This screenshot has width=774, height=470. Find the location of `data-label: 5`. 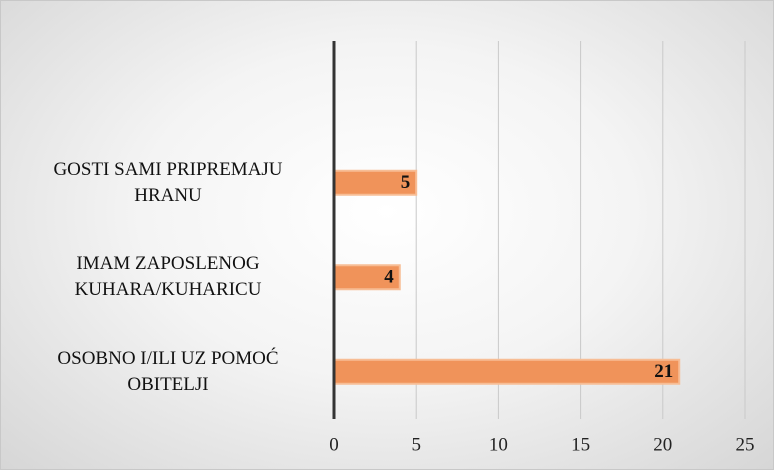

data-label: 5 is located at coordinates (406, 182).